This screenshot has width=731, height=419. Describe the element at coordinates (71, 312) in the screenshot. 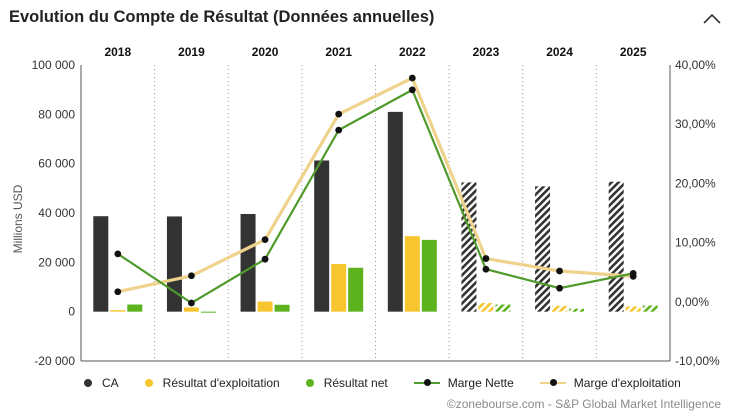

I see `y-tick-label: 0` at that location.